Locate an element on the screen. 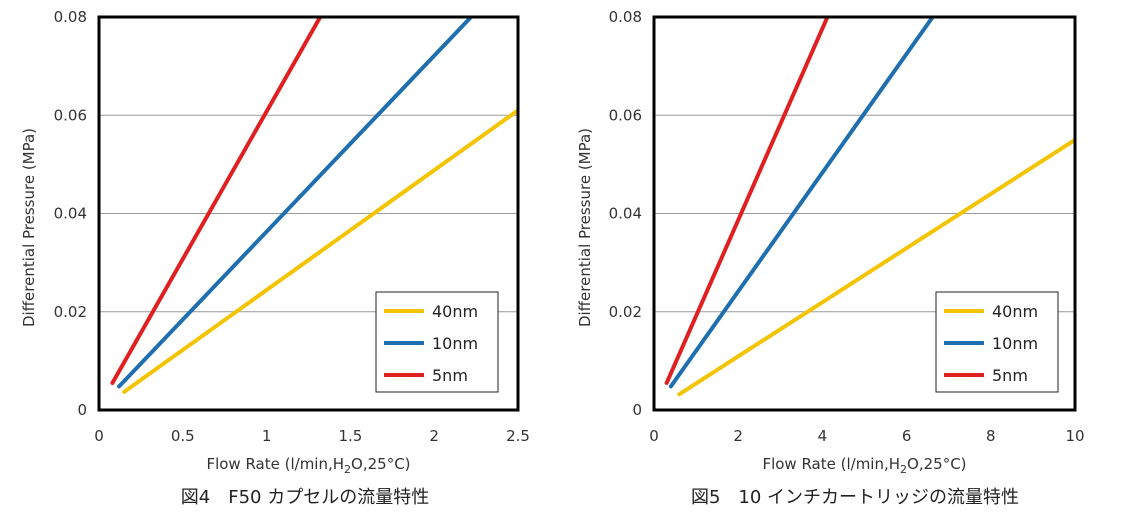 The height and width of the screenshot is (512, 1146). x-tick-label: 10 is located at coordinates (1074, 436).